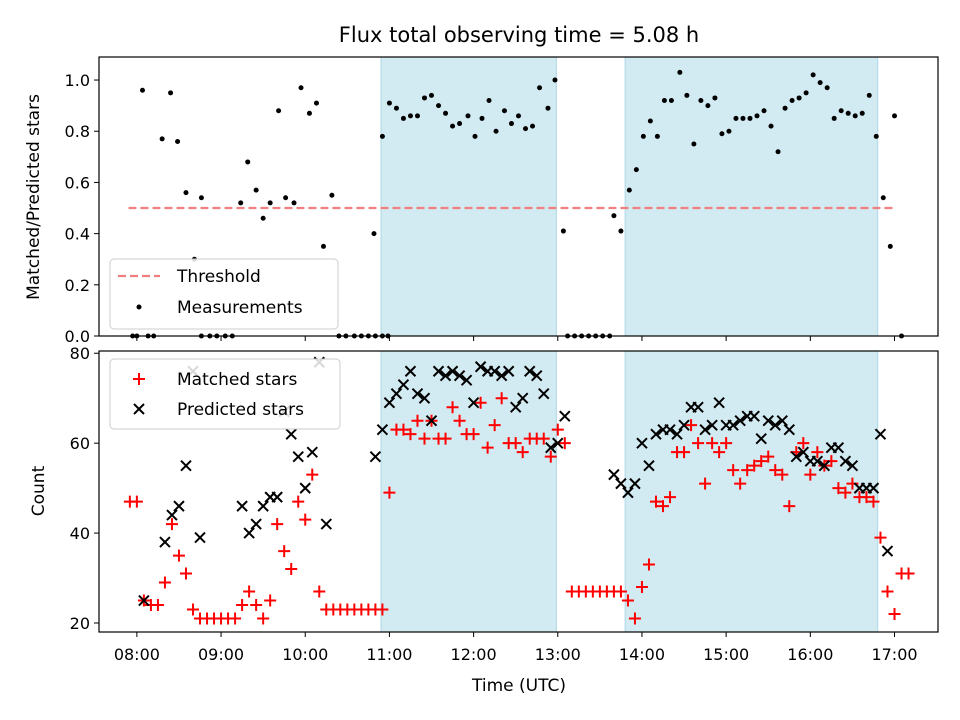  What do you see at coordinates (221, 654) in the screenshot?
I see `x-tick-label: 09:00` at bounding box center [221, 654].